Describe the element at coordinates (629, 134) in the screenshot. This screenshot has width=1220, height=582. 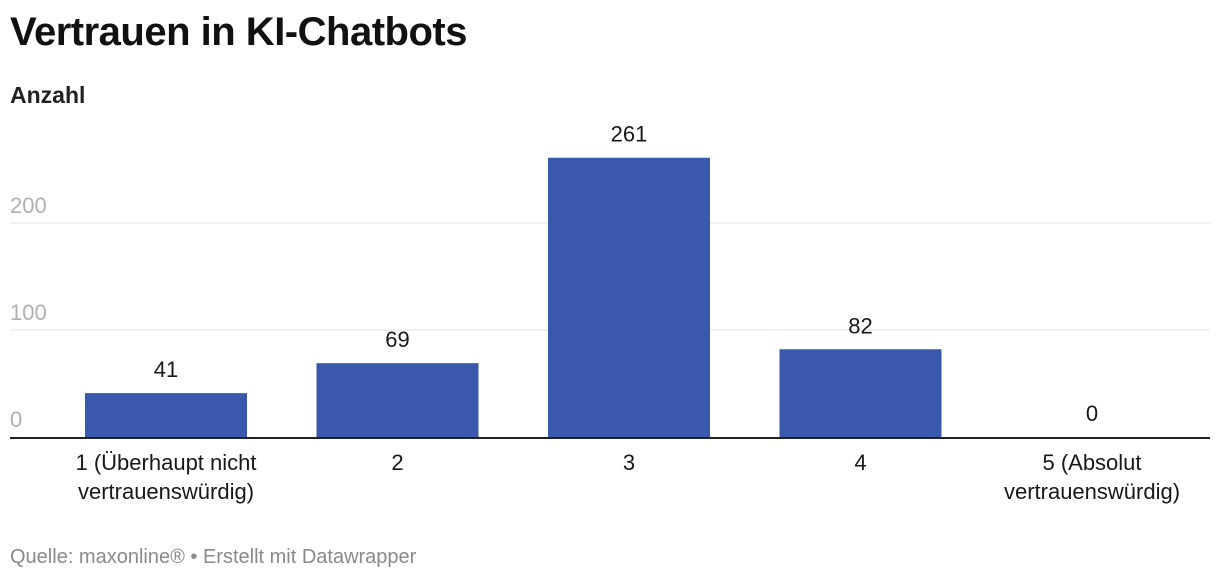
I see `bar-value-label: 261` at that location.